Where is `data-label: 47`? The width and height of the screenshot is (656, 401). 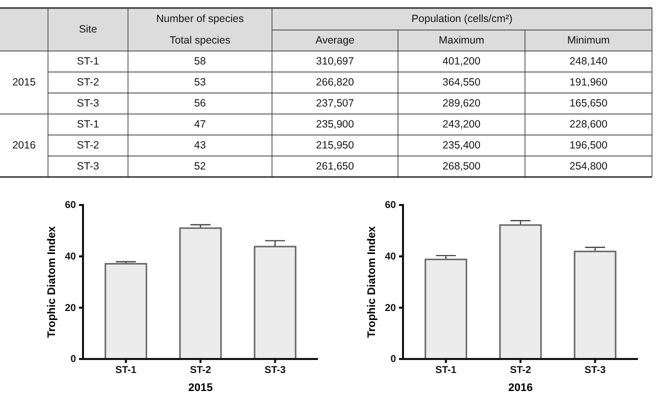
data-label: 47 is located at coordinates (200, 124).